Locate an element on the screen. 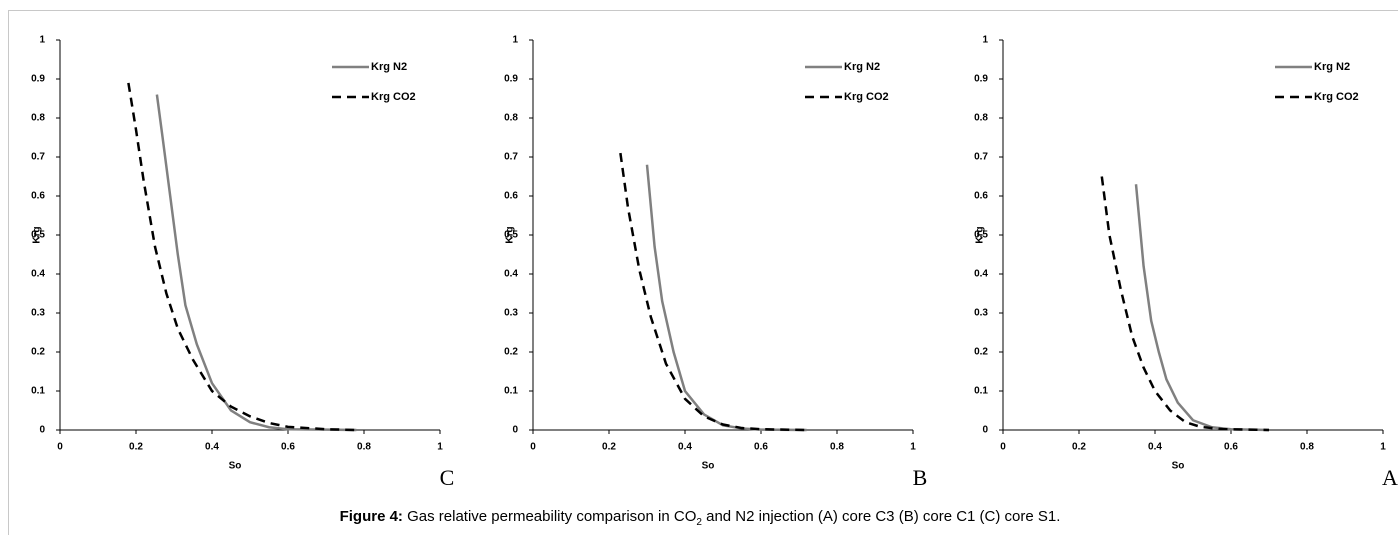 The height and width of the screenshot is (535, 1398). caption-label: Figure 4: is located at coordinates (371, 516).